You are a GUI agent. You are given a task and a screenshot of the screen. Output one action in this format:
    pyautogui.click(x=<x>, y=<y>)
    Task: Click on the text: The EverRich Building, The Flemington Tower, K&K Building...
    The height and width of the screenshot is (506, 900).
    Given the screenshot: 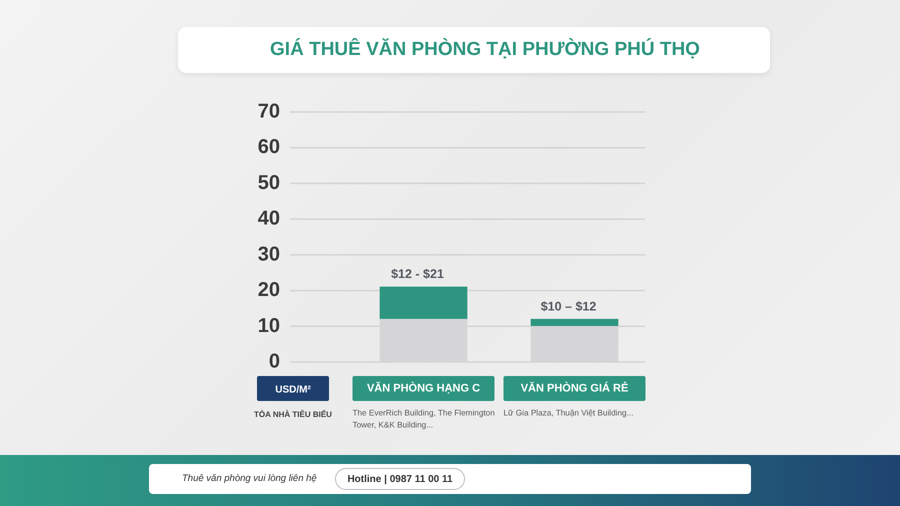 What is the action you would take?
    pyautogui.click(x=424, y=419)
    